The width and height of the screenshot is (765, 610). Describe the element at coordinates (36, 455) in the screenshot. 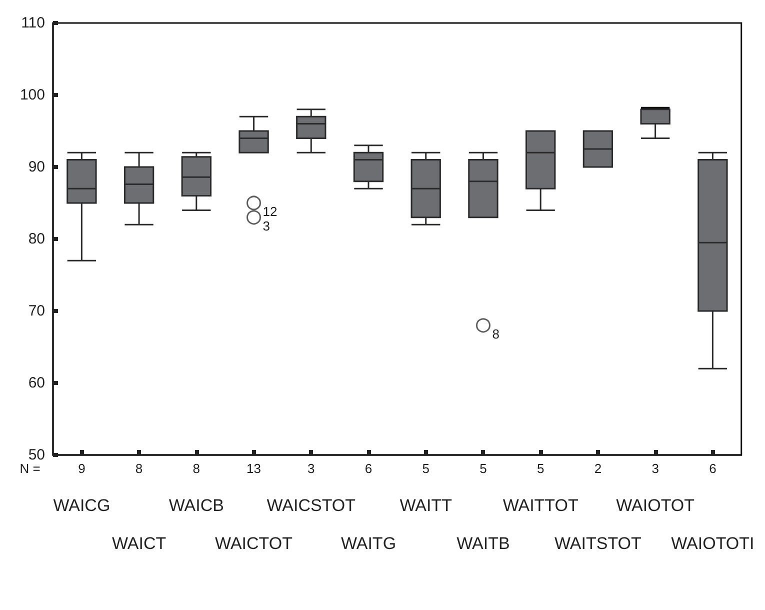

I see `y-tick-label: 50` at that location.